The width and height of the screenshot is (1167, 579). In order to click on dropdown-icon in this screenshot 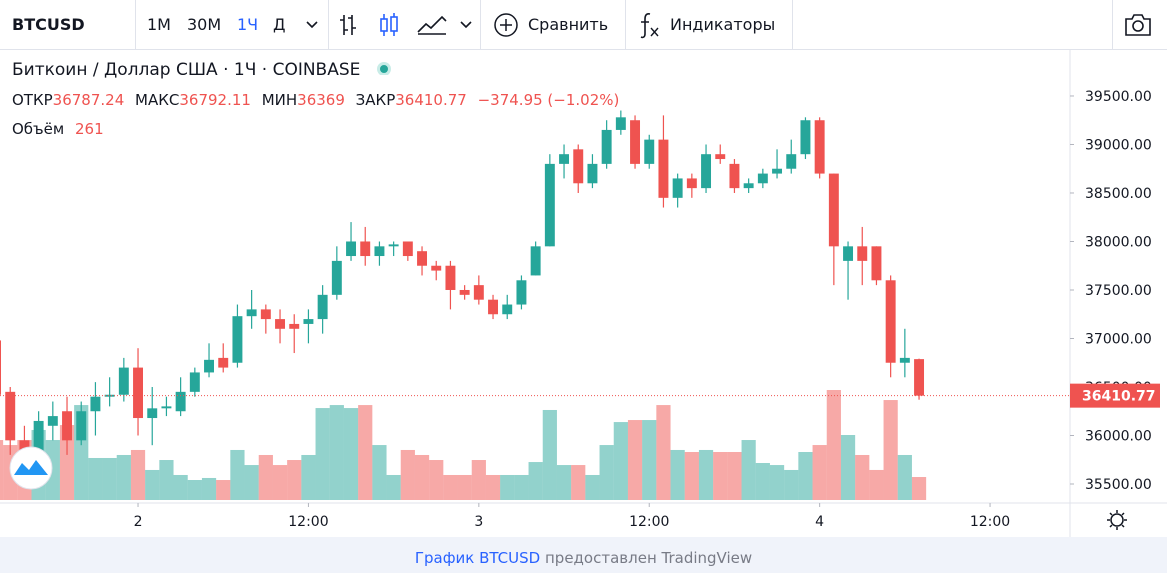, I will do `click(312, 24)`.